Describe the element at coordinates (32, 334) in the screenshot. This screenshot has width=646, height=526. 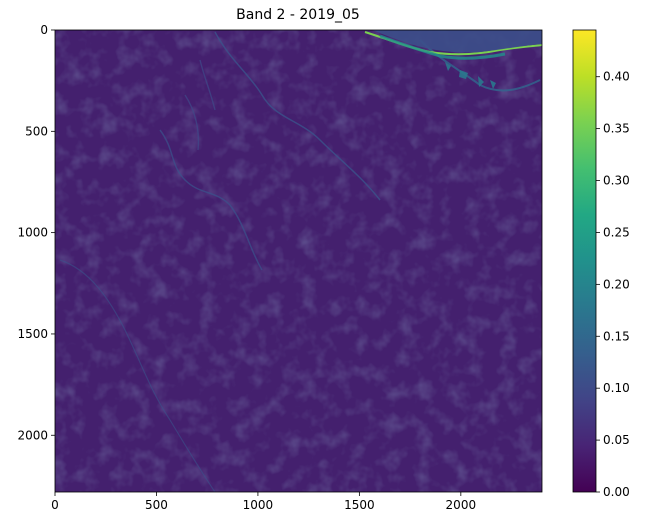
I see `y-tick-label: 1500` at that location.